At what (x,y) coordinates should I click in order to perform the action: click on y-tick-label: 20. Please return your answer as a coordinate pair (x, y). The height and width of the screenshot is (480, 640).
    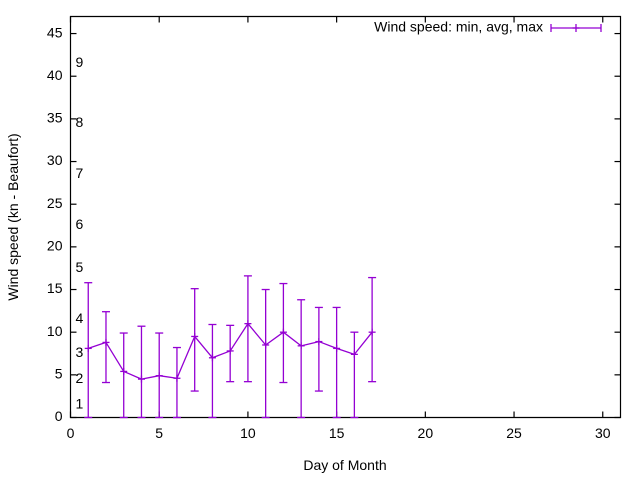
    Looking at the image, I should click on (55, 246).